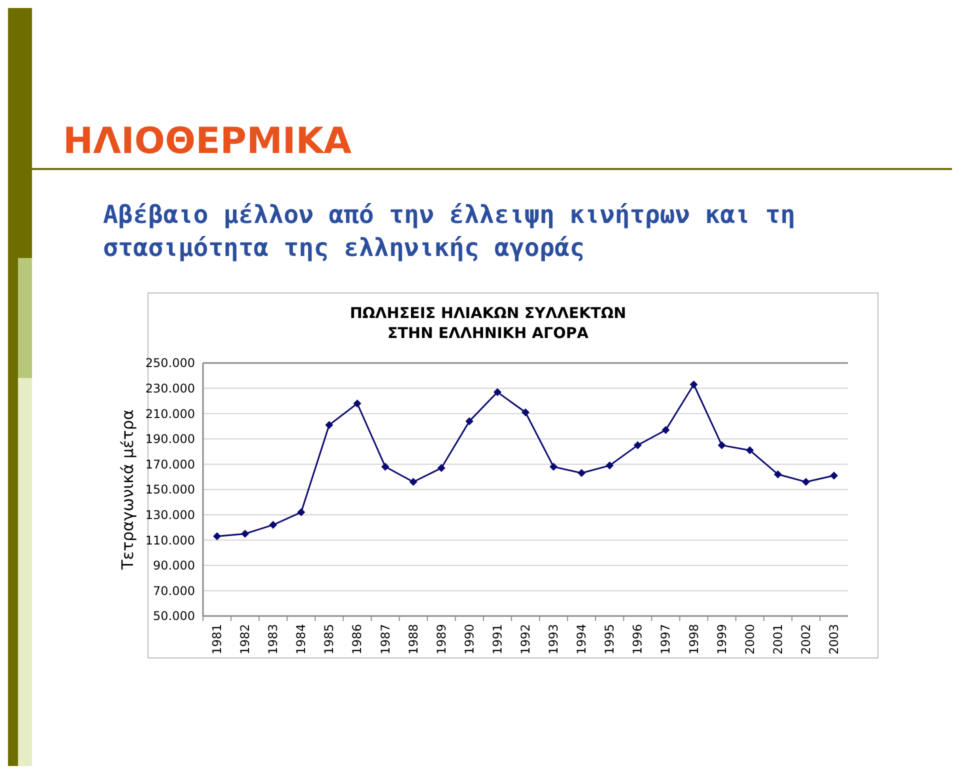 The image size is (960, 774). What do you see at coordinates (413, 639) in the screenshot?
I see `x-tick-label: 1988` at bounding box center [413, 639].